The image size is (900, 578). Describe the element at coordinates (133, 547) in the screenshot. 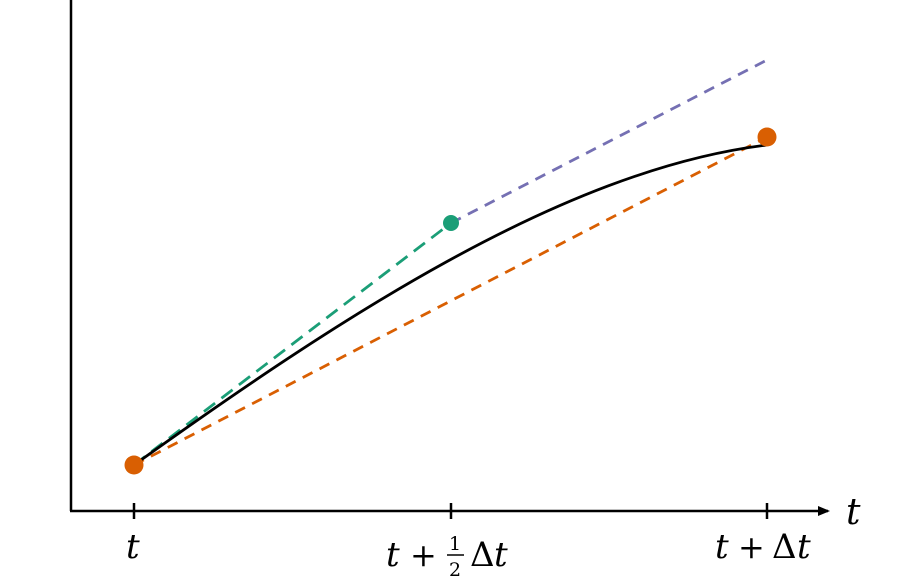

I see `tick-label-t: t` at that location.